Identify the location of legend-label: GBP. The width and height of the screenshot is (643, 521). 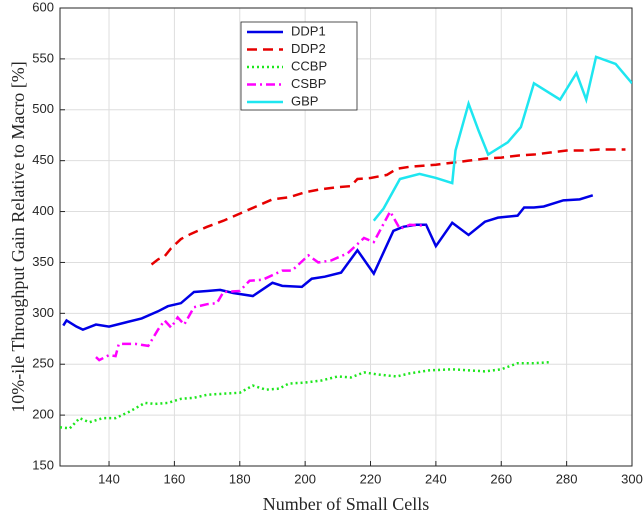
(304, 100).